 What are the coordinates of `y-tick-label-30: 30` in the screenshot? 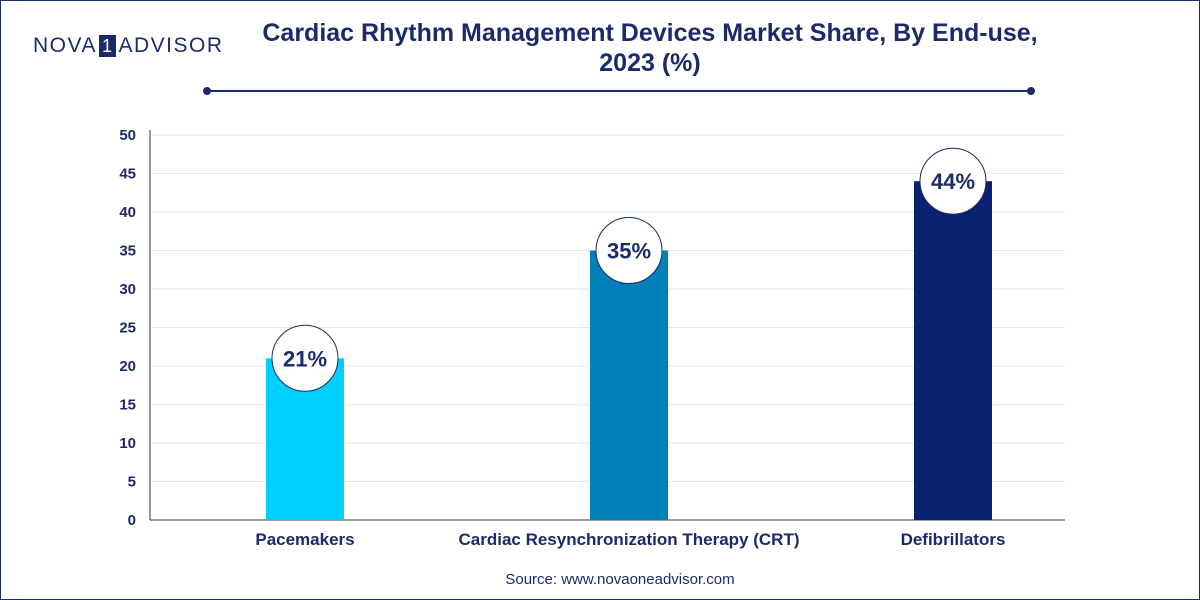 It's located at (127, 289).